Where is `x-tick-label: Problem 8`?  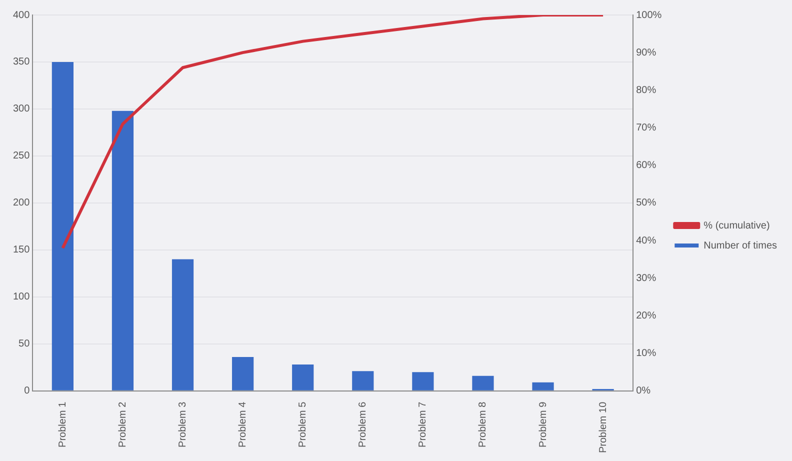
x-tick-label: Problem 8 is located at coordinates (483, 424).